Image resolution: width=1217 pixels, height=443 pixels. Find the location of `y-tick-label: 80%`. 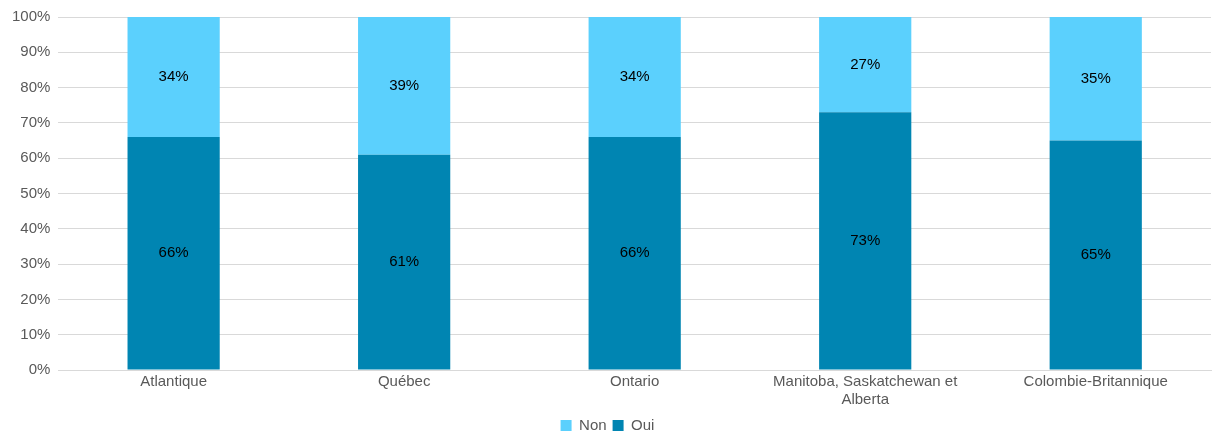

y-tick-label: 80% is located at coordinates (35, 86).